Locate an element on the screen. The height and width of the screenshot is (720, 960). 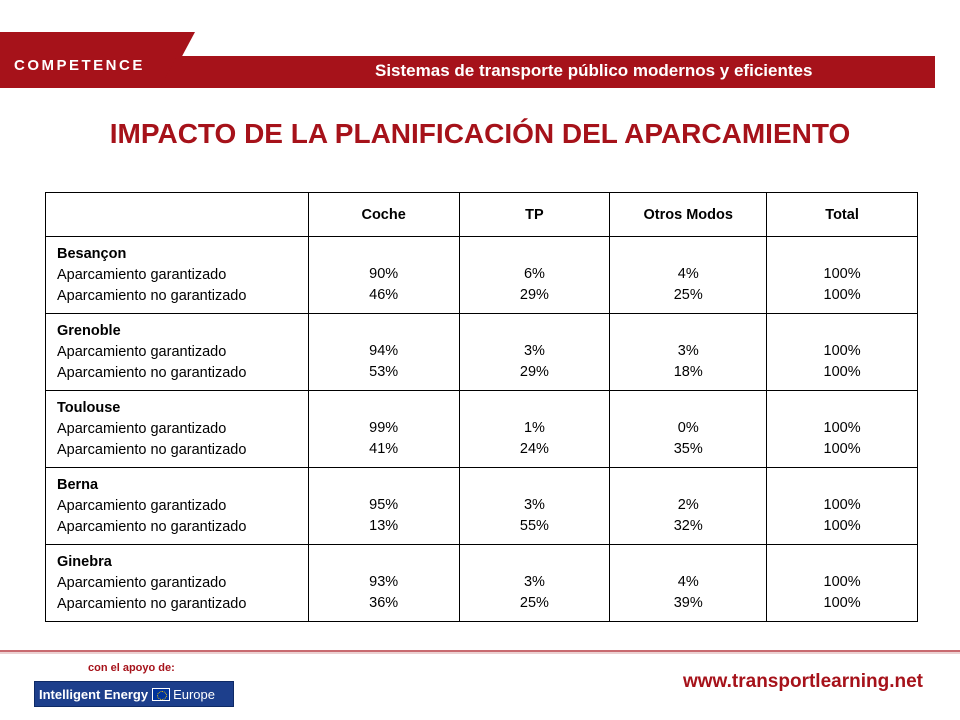
header-otros-modos: Otros Modos is located at coordinates (688, 214).